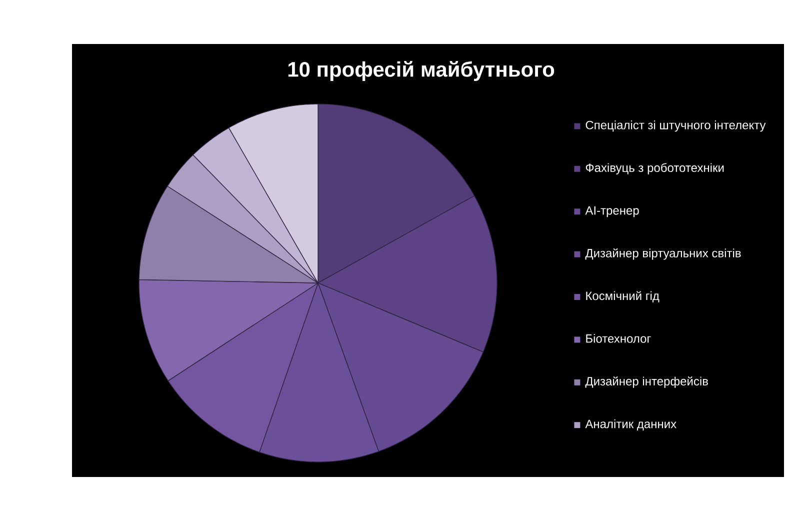 The image size is (800, 527). Describe the element at coordinates (612, 212) in the screenshot. I see `legend-label: AI-тренер` at that location.